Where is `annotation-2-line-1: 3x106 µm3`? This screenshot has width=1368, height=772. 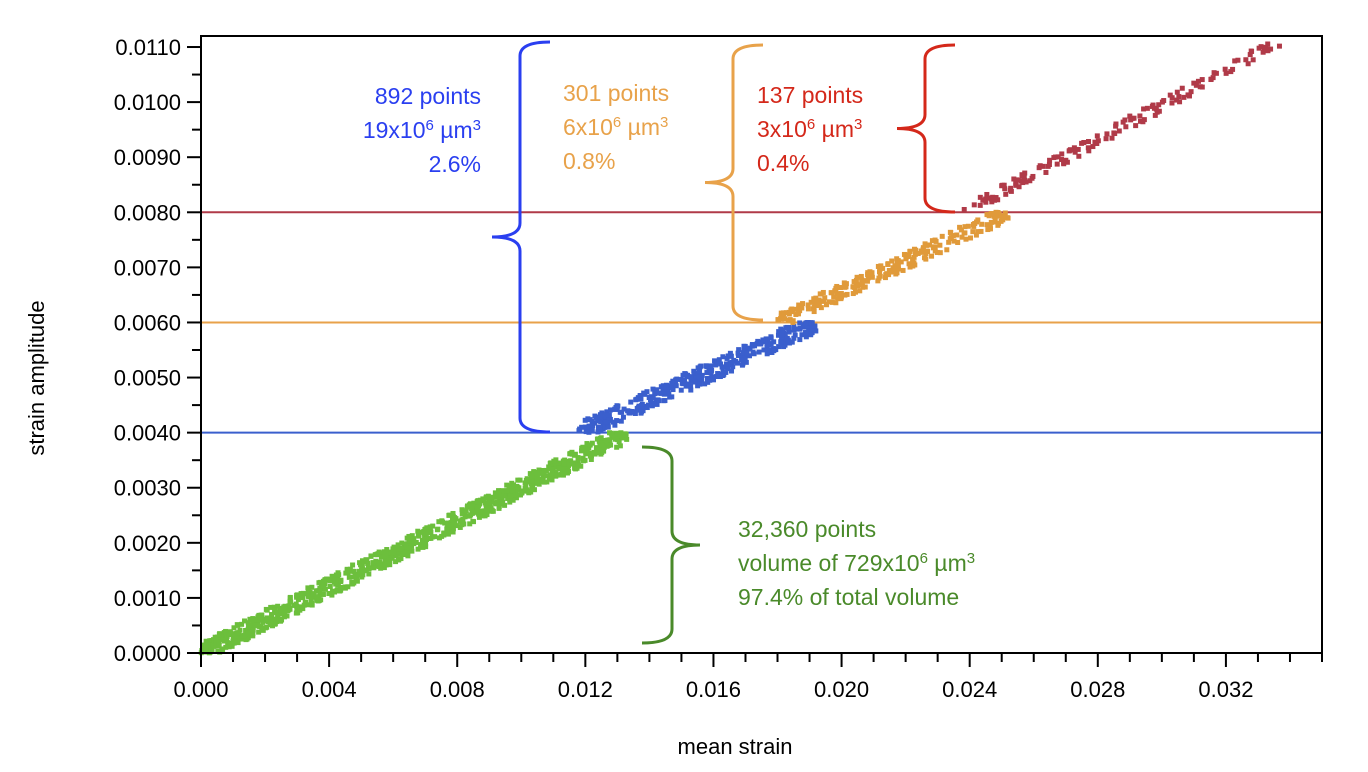 annotation-2-line-1: 3x106 µm3 is located at coordinates (809, 129).